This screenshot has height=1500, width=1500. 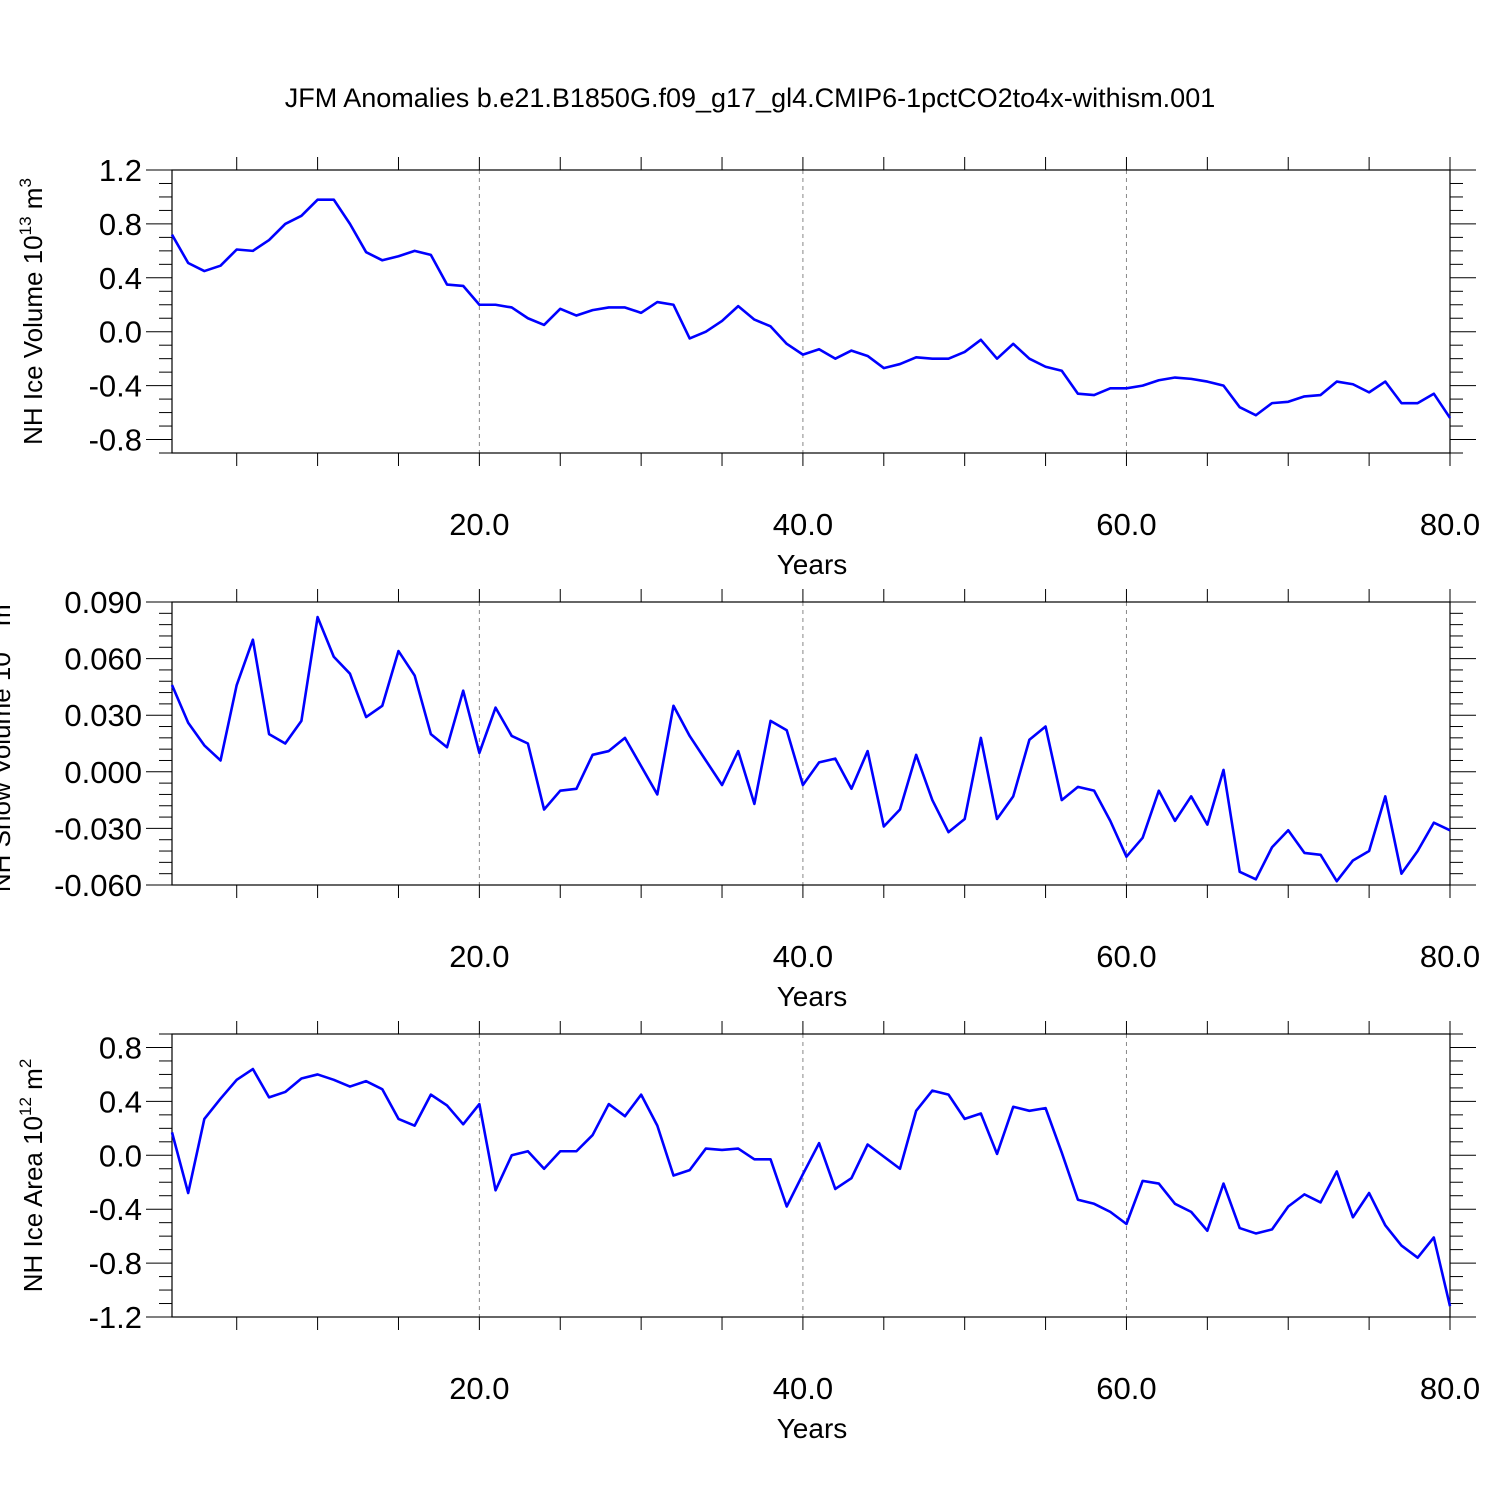 I want to click on y-tick-label: -0.030, so click(x=98, y=828).